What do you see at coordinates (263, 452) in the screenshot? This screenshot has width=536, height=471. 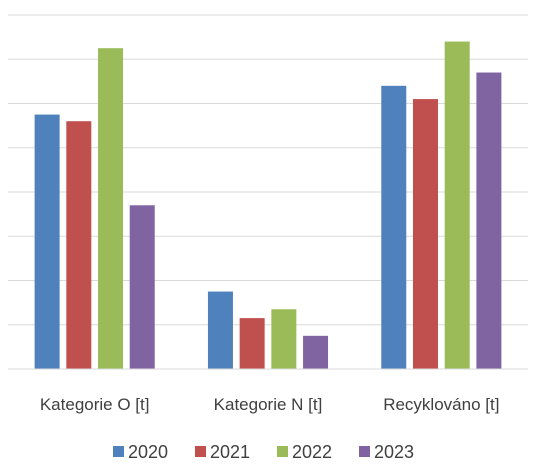 I see `legend: 2020 2021 2022 2023` at bounding box center [263, 452].